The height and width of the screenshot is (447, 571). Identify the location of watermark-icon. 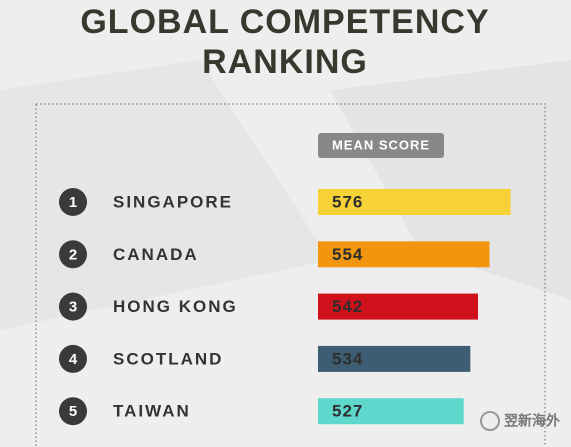
(490, 421).